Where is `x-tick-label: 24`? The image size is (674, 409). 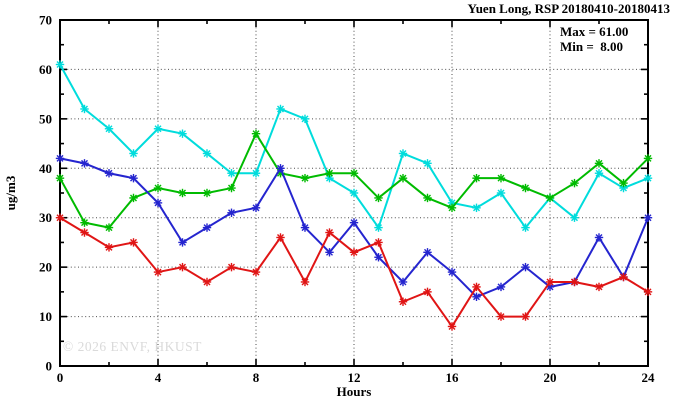
x-tick-label: 24 is located at coordinates (649, 377).